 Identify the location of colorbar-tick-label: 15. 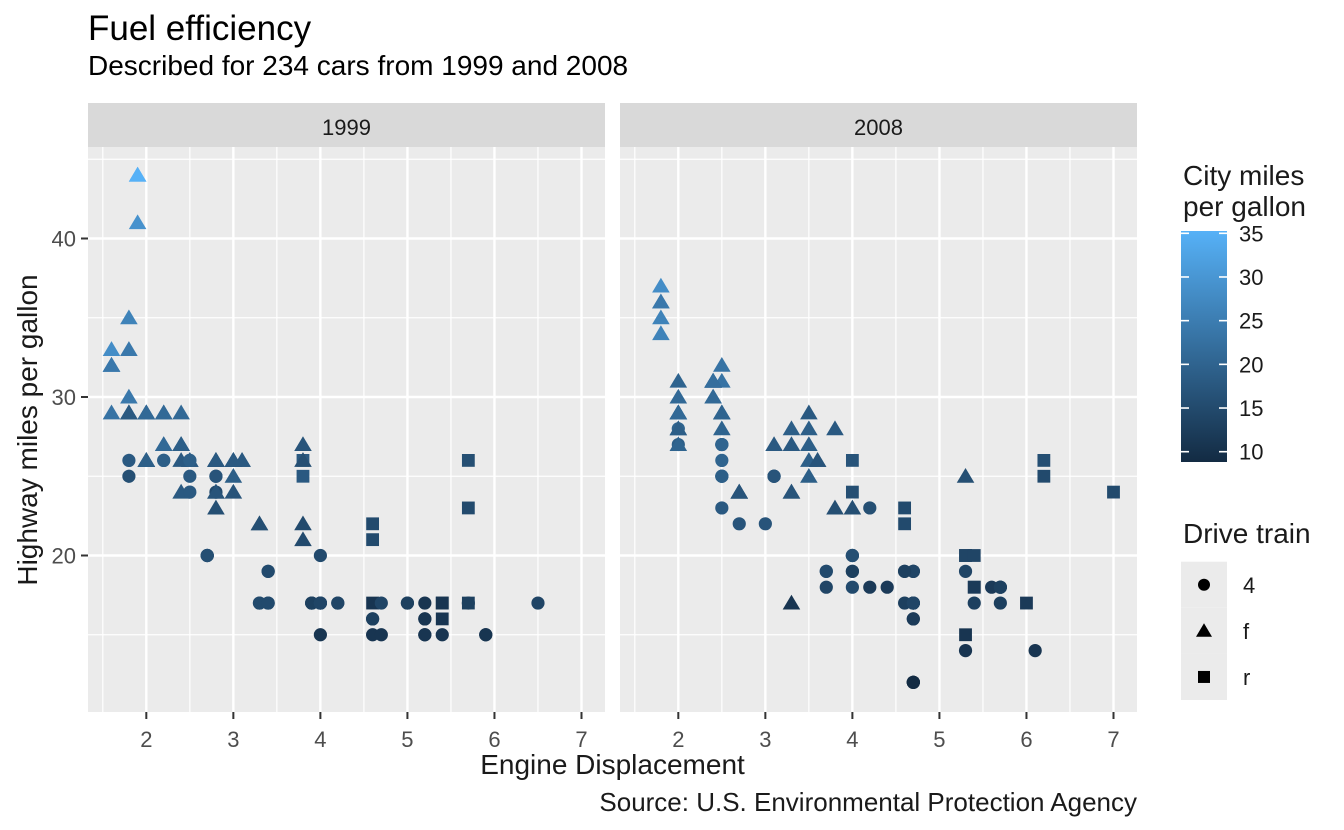
(1251, 408).